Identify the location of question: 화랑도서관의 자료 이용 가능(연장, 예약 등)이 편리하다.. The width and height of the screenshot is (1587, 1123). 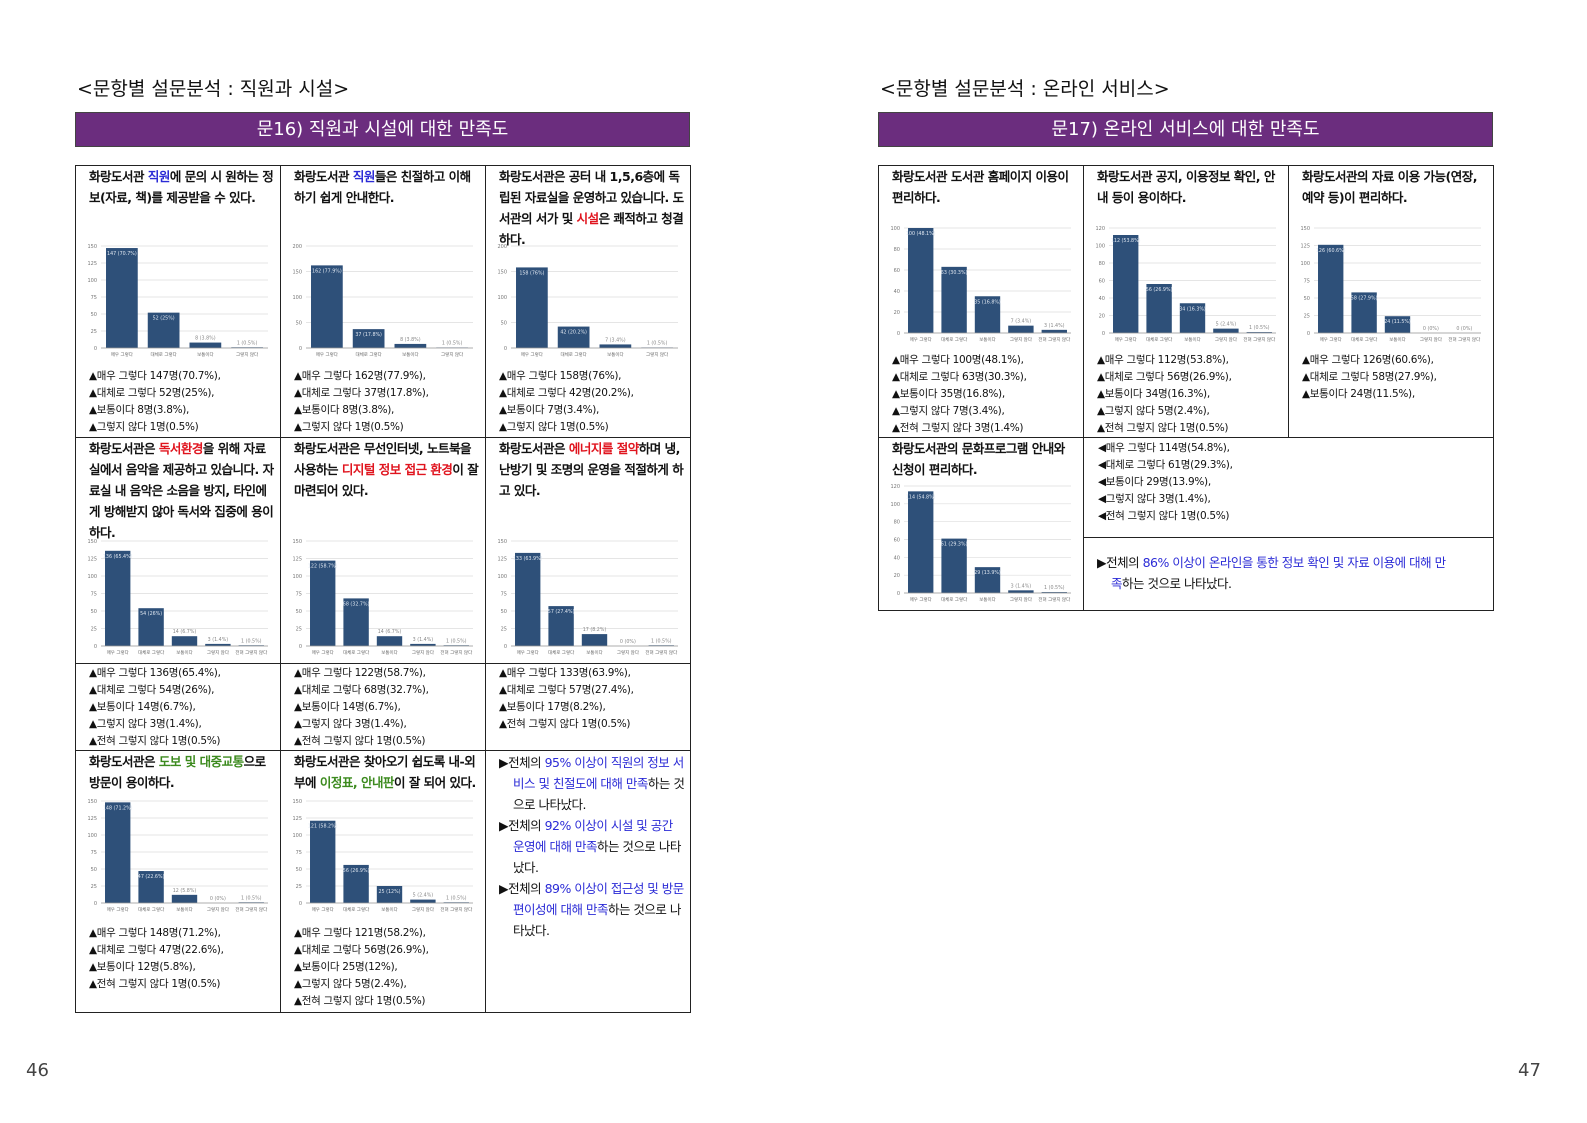
(1395, 187).